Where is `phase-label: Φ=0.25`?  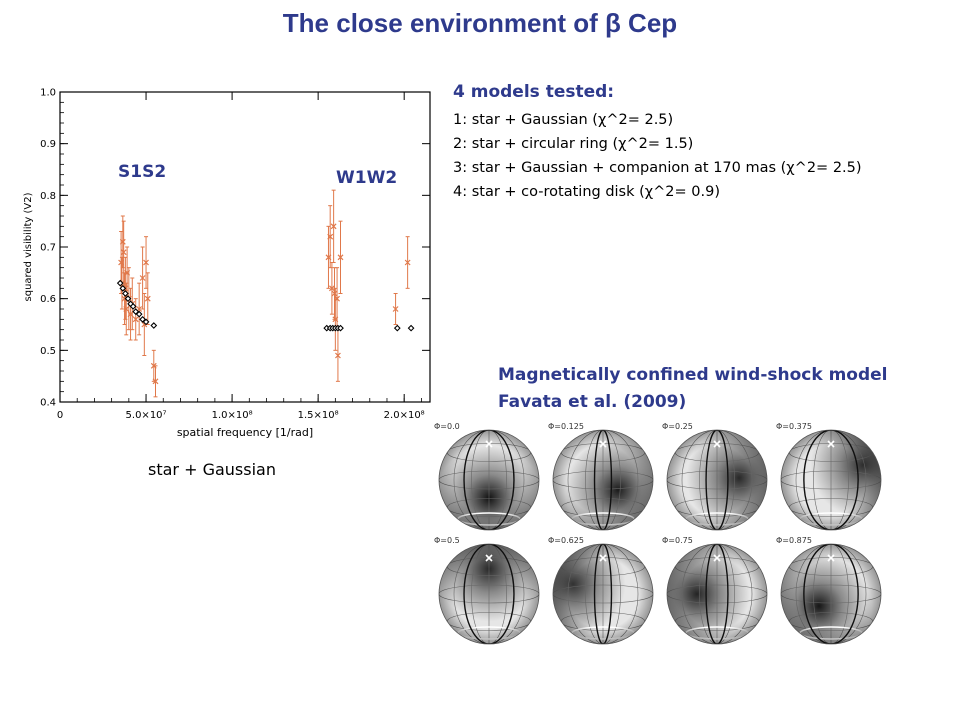
phase-label: Φ=0.25 is located at coordinates (677, 426).